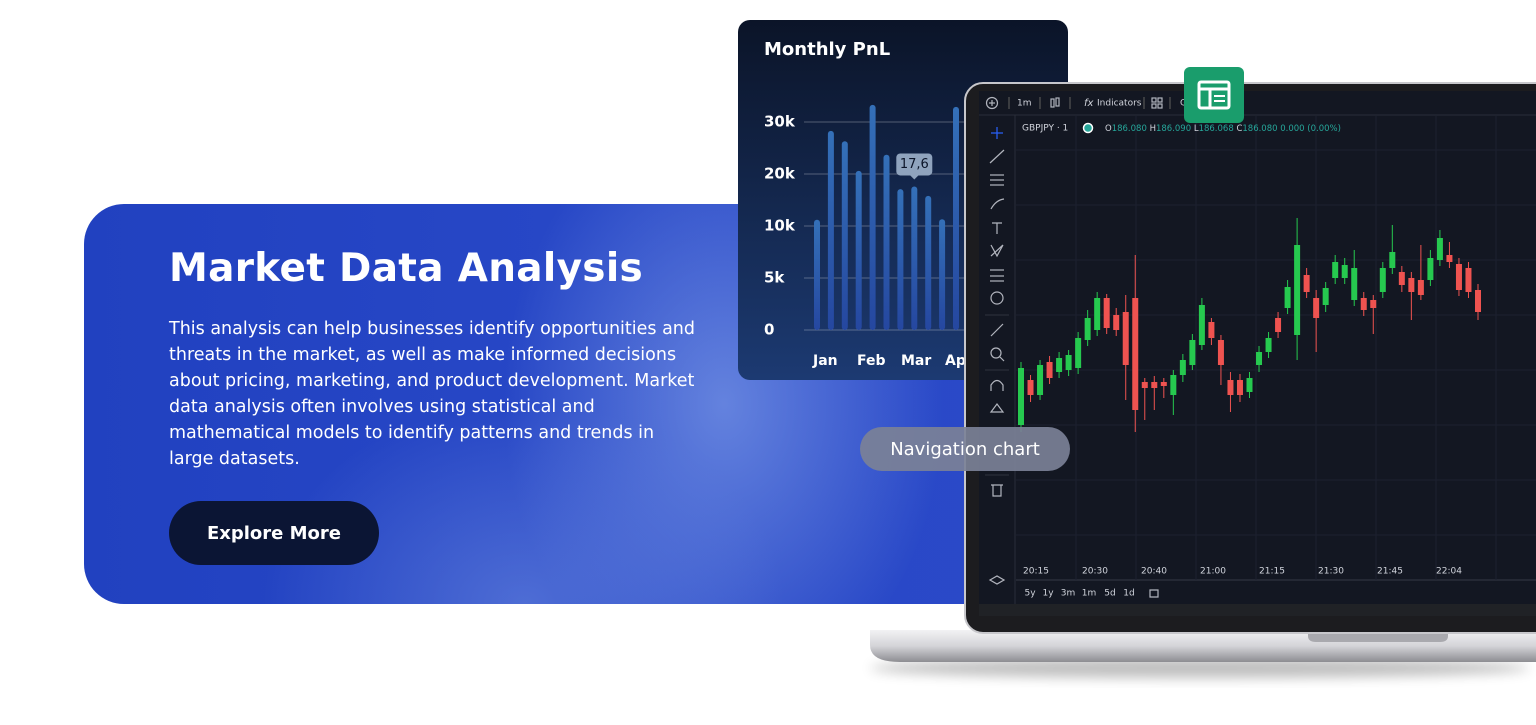 Image resolution: width=1536 pixels, height=725 pixels. I want to click on ohlc-key: C, so click(1239, 129).